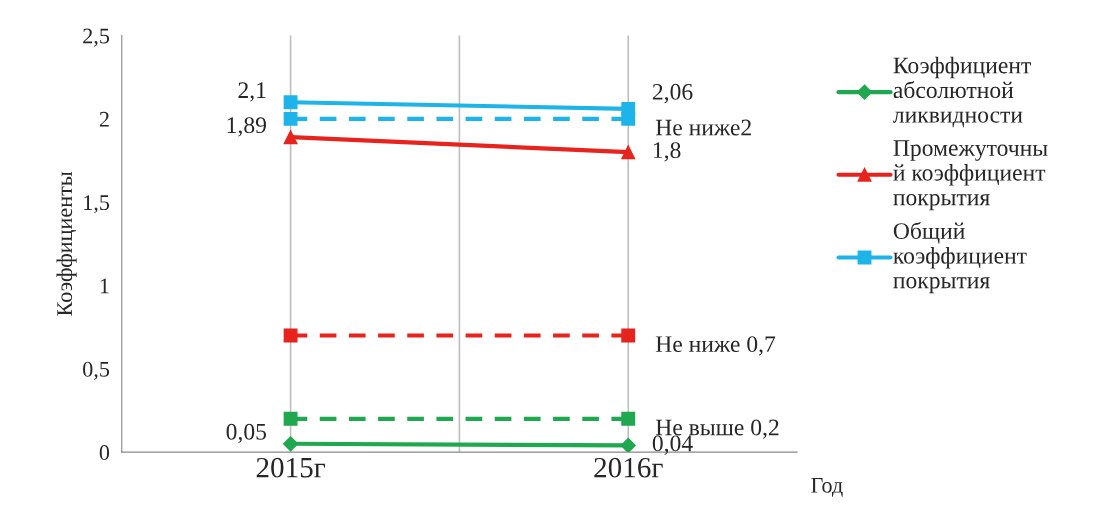 The width and height of the screenshot is (1107, 508). Describe the element at coordinates (104, 119) in the screenshot. I see `y-tick-label: 2` at that location.